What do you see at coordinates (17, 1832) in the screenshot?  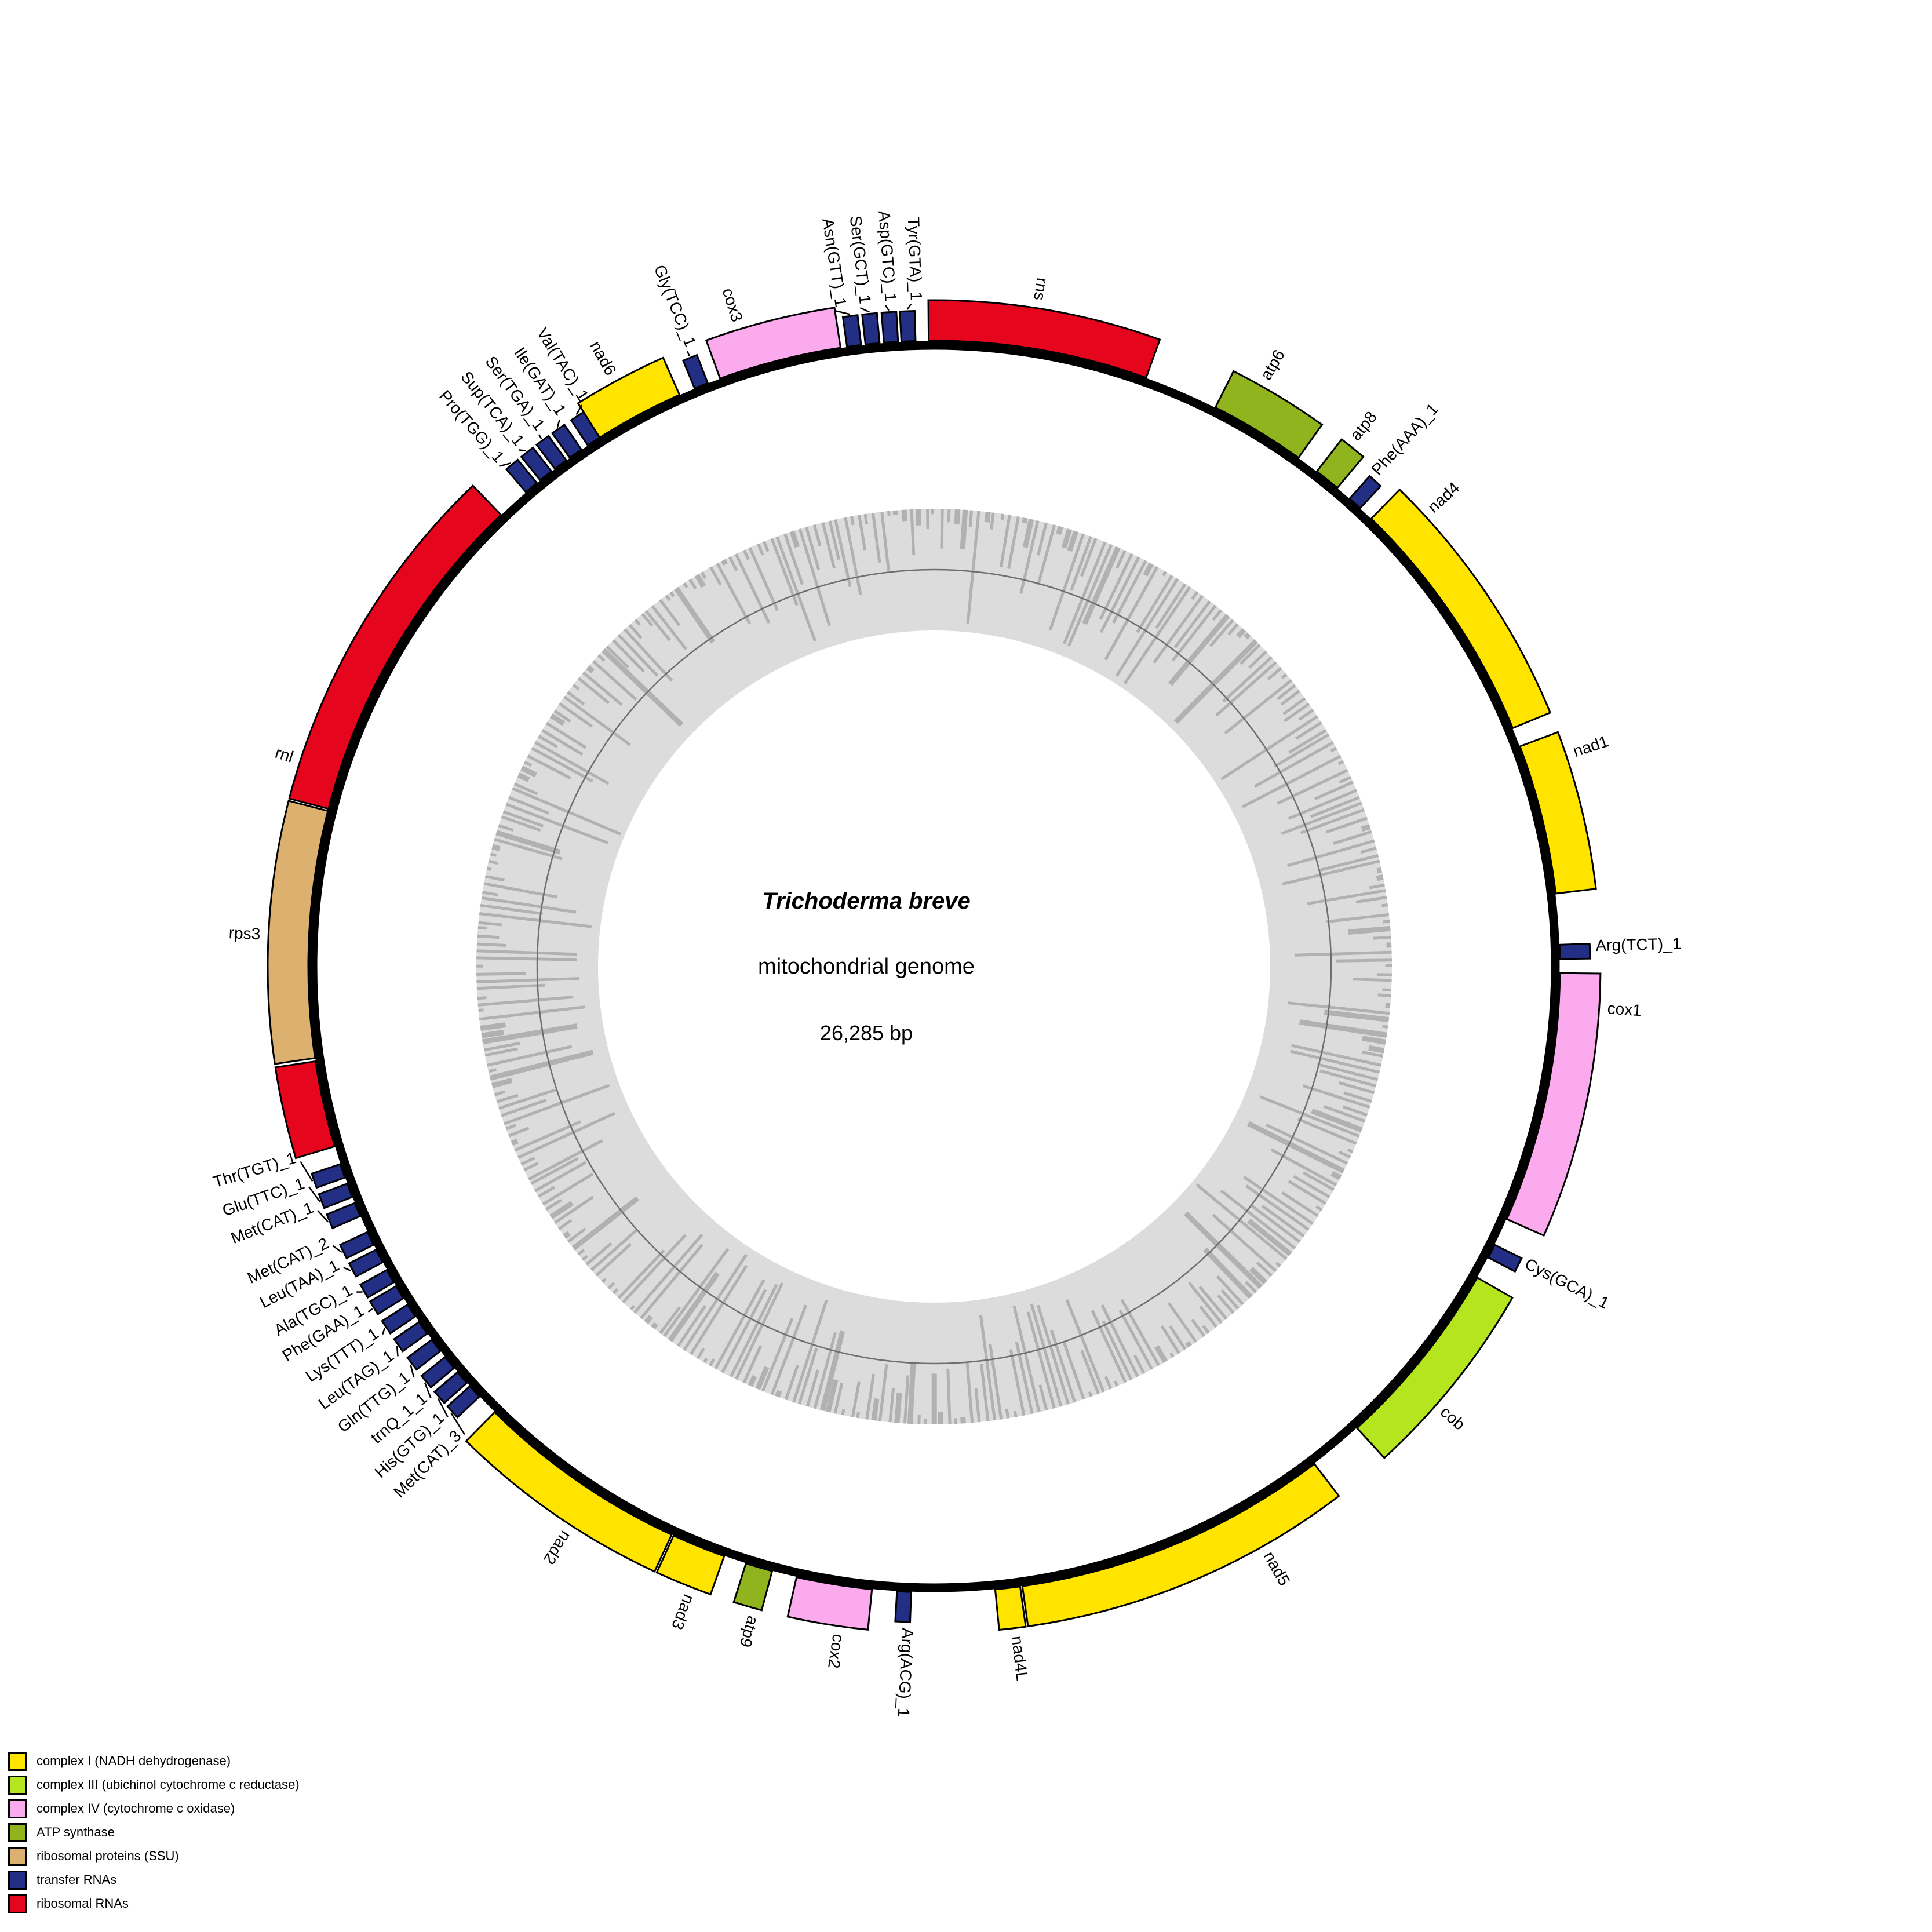 I see `legend-swatch-atp` at bounding box center [17, 1832].